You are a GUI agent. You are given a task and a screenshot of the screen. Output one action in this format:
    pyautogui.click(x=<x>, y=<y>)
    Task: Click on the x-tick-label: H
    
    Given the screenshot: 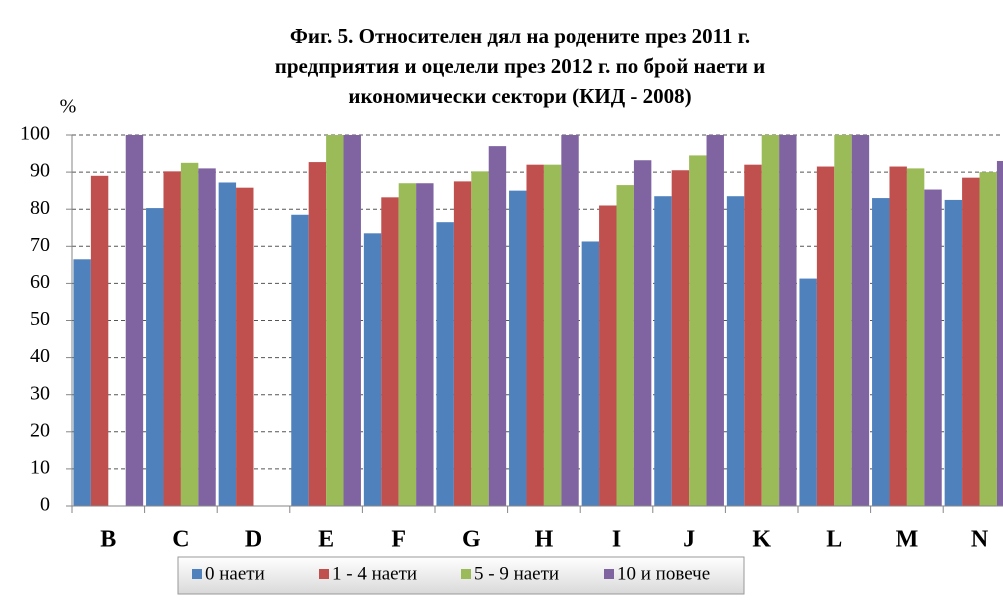 What is the action you would take?
    pyautogui.click(x=544, y=540)
    